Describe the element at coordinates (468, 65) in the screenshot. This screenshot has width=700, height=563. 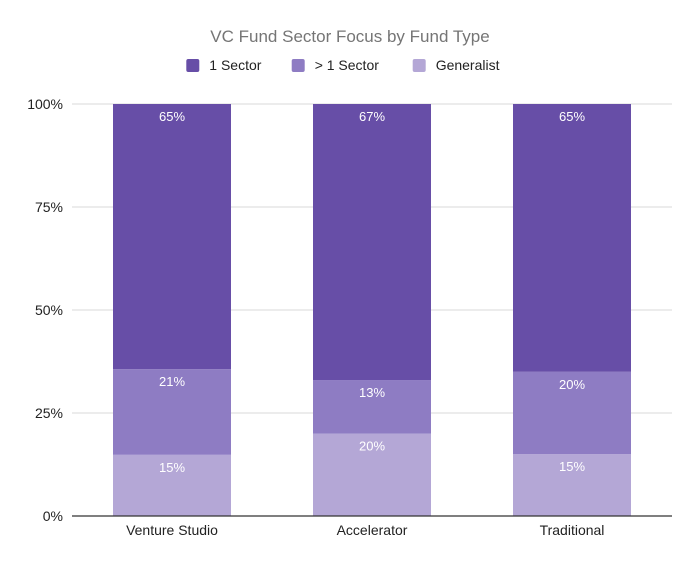
I see `legend-label: Generalist` at that location.